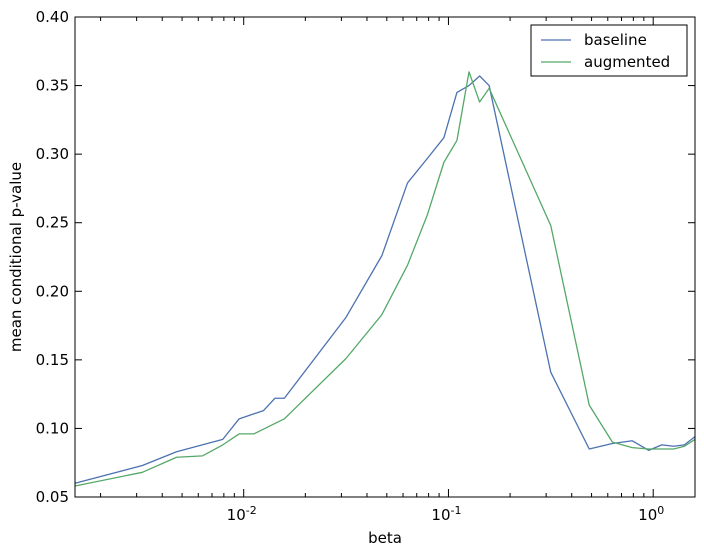 The width and height of the screenshot is (704, 556). What do you see at coordinates (627, 62) in the screenshot?
I see `legend-label-augmented: augmented` at bounding box center [627, 62].